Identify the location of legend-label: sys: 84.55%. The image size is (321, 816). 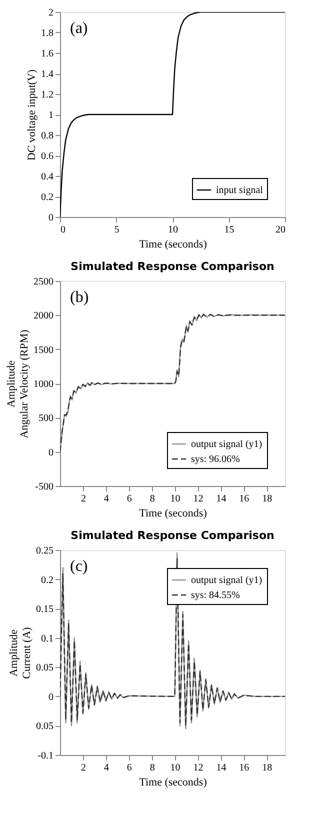
(215, 595).